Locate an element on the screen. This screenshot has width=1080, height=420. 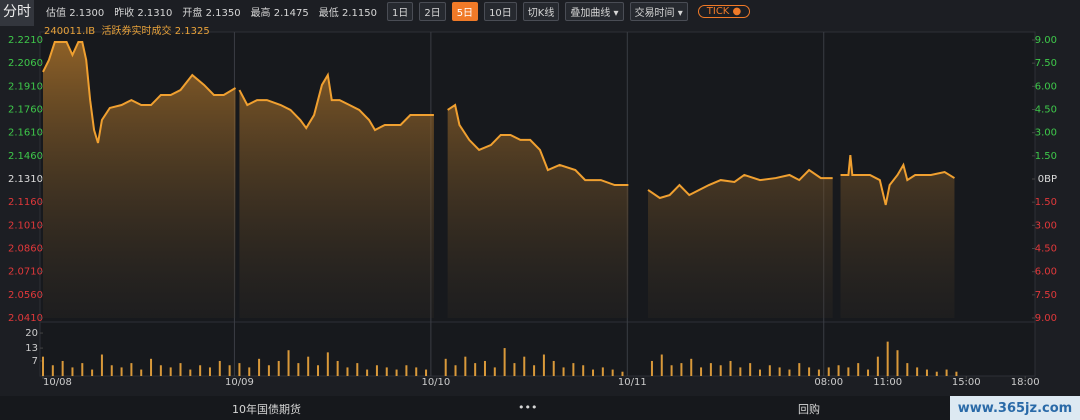
dropdown: 叠加曲线 ▾ is located at coordinates (594, 11).